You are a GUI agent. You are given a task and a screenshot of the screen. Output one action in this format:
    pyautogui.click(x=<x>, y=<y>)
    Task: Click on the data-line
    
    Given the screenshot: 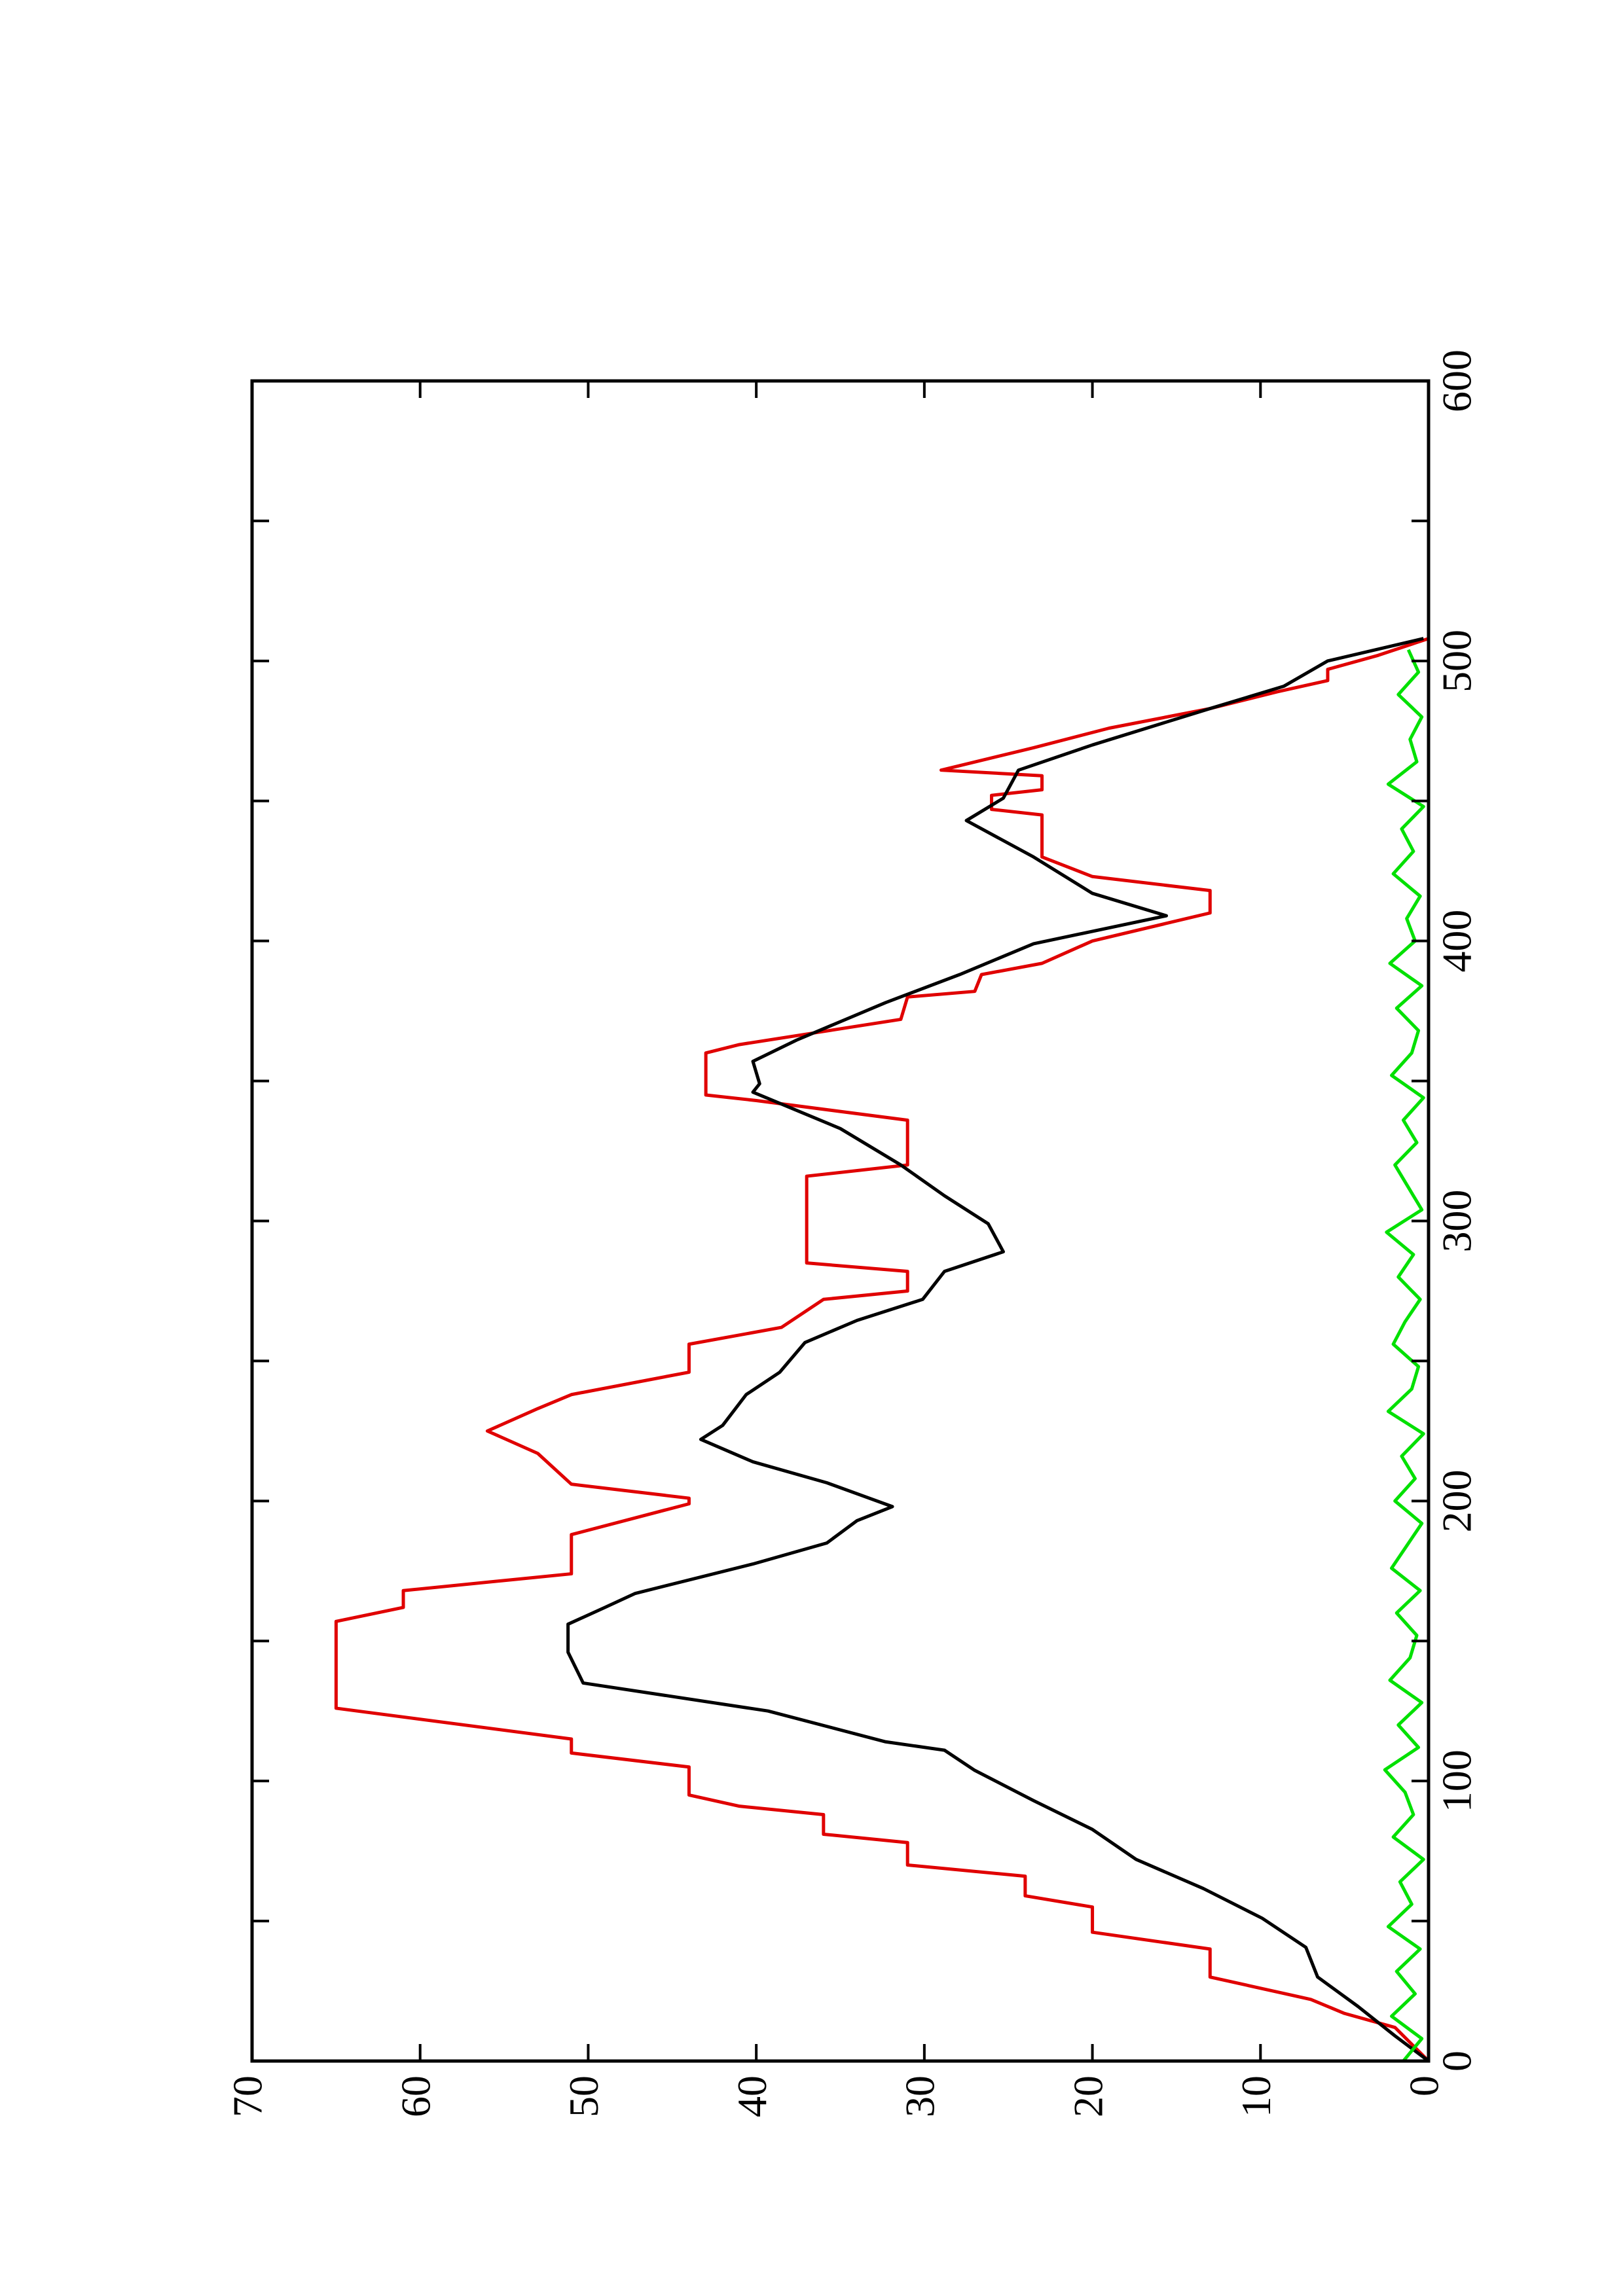 What is the action you would take?
    pyautogui.click(x=1404, y=1355)
    